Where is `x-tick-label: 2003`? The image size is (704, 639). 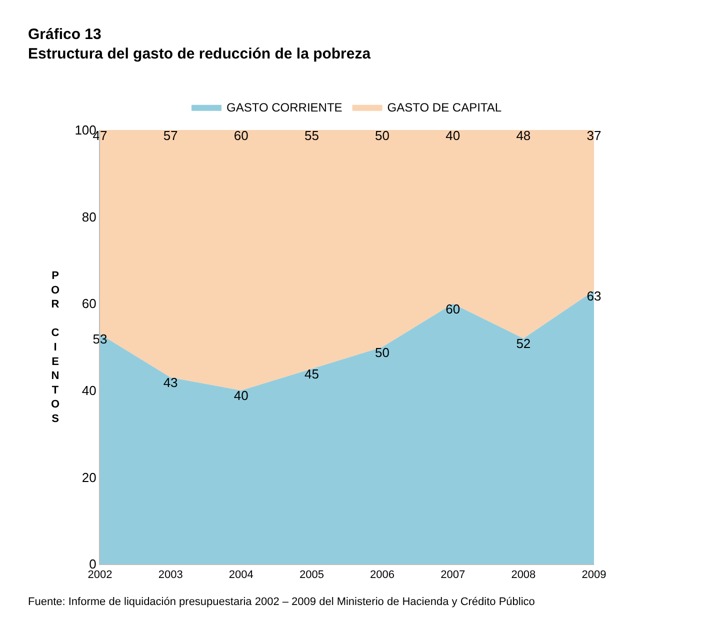
x-tick-label: 2003 is located at coordinates (170, 575).